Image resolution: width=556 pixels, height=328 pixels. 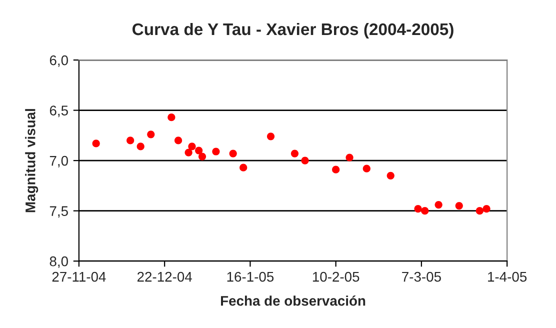 What do you see at coordinates (250, 277) in the screenshot?
I see `x-tick-label: 16-1-05` at bounding box center [250, 277].